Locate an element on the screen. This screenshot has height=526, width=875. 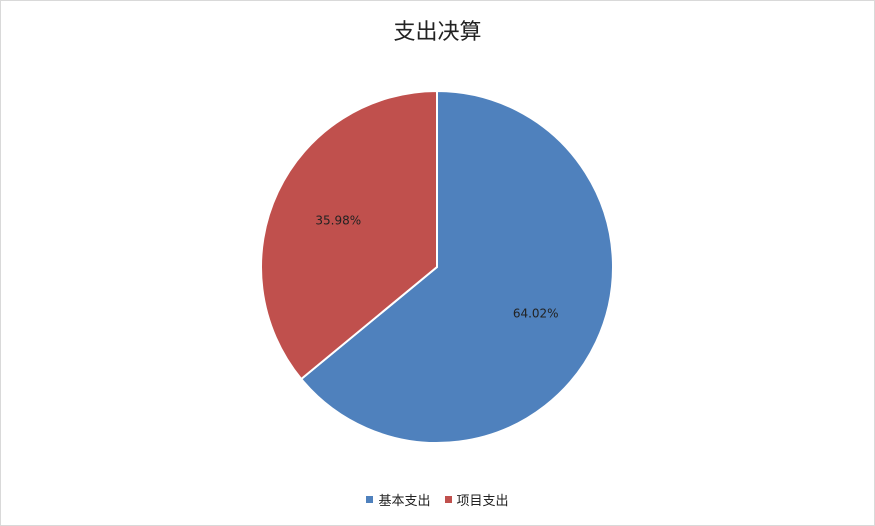
data-label-project: 35.98% is located at coordinates (338, 220).